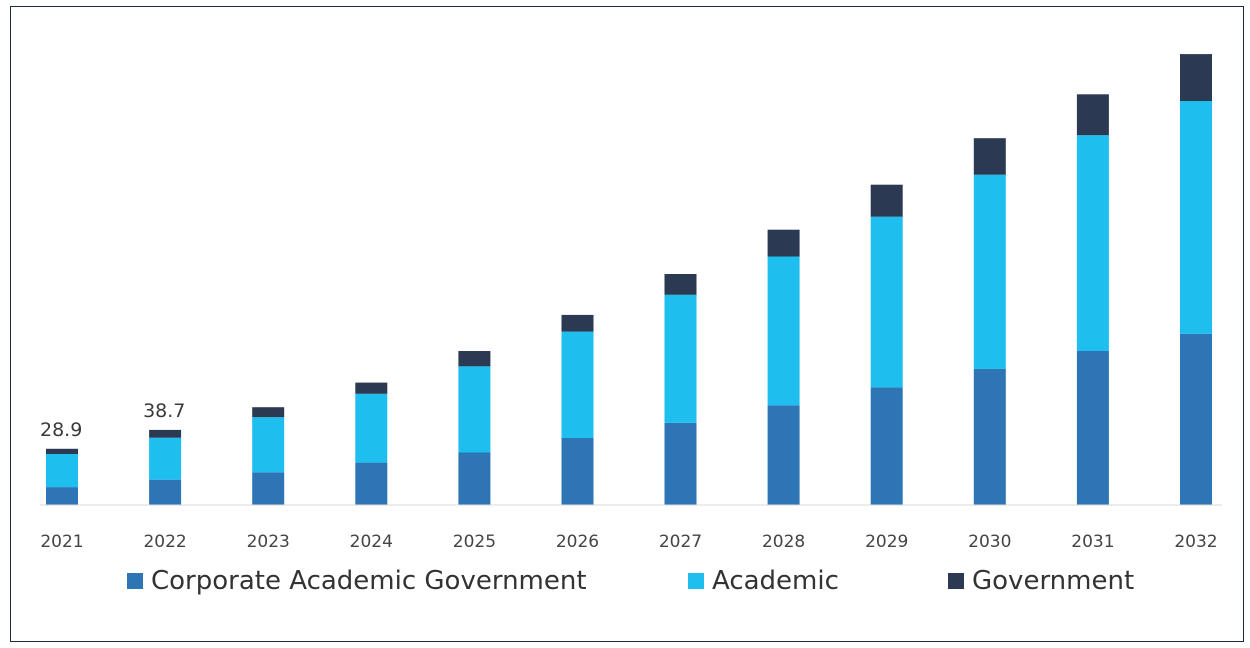 Image resolution: width=1250 pixels, height=648 pixels. What do you see at coordinates (164, 542) in the screenshot?
I see `x-tick-label-2022: 2022` at bounding box center [164, 542].